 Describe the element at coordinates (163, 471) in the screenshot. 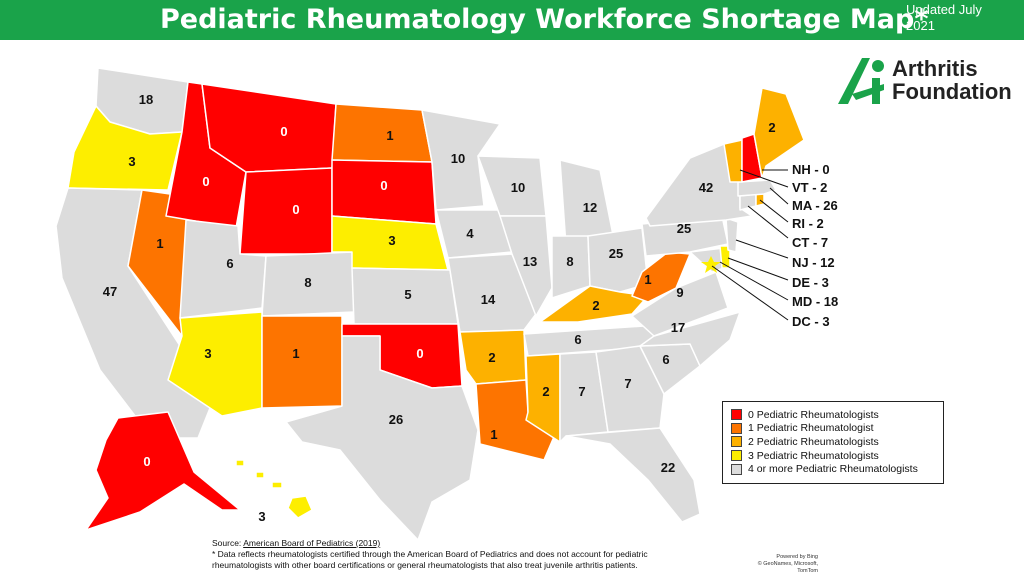

I see `state-AK` at that location.